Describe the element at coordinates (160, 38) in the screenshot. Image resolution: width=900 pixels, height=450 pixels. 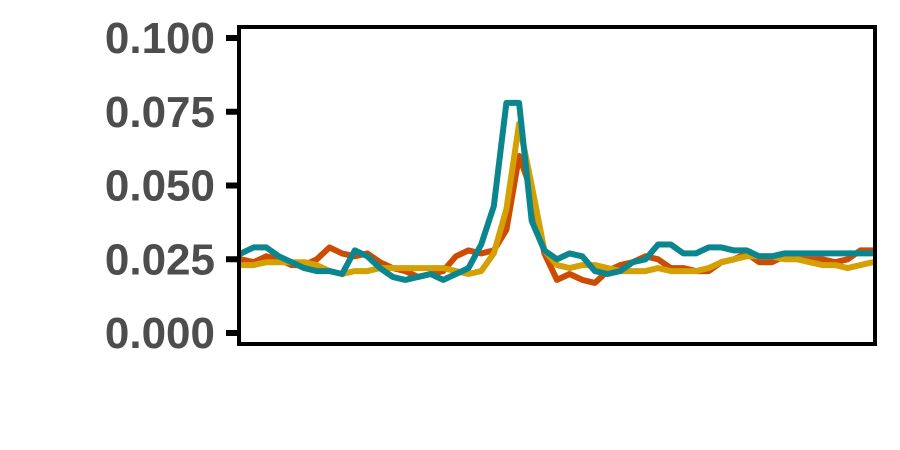
I see `y-tick-label: 0.100` at that location.